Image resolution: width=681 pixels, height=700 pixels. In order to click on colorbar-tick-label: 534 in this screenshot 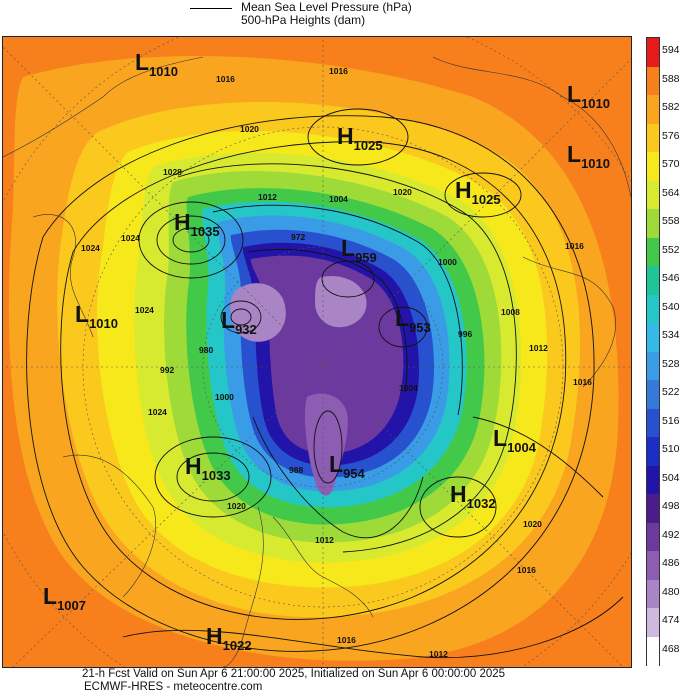, I will do `click(671, 335)`.